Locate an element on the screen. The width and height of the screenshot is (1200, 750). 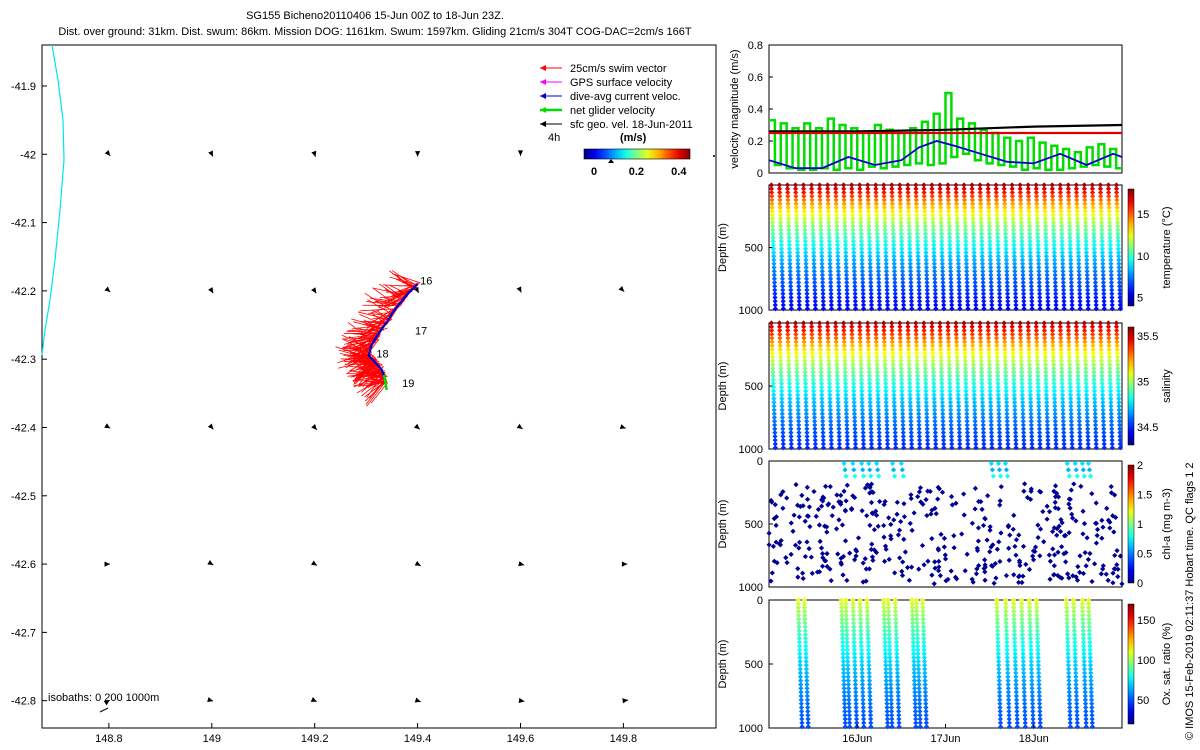
map-y-tick-label: -42 is located at coordinates (28, 155).